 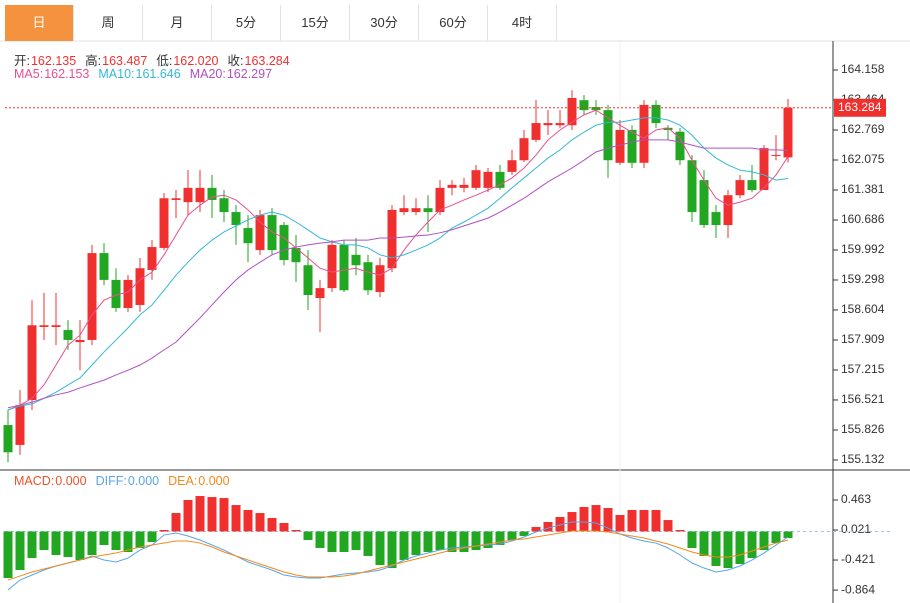 What do you see at coordinates (39, 23) in the screenshot?
I see `period-tab: 日` at bounding box center [39, 23].